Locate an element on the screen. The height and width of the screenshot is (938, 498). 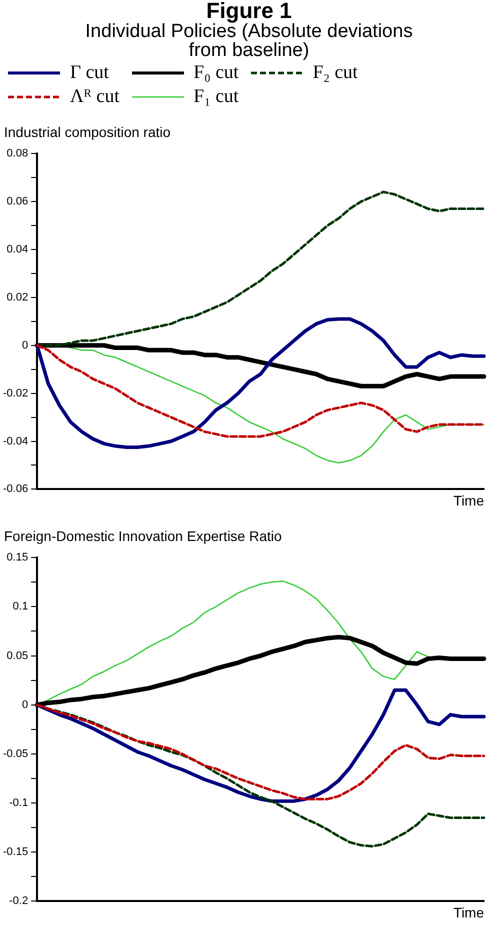
y-tick-label: -0.2 is located at coordinates (18, 901).